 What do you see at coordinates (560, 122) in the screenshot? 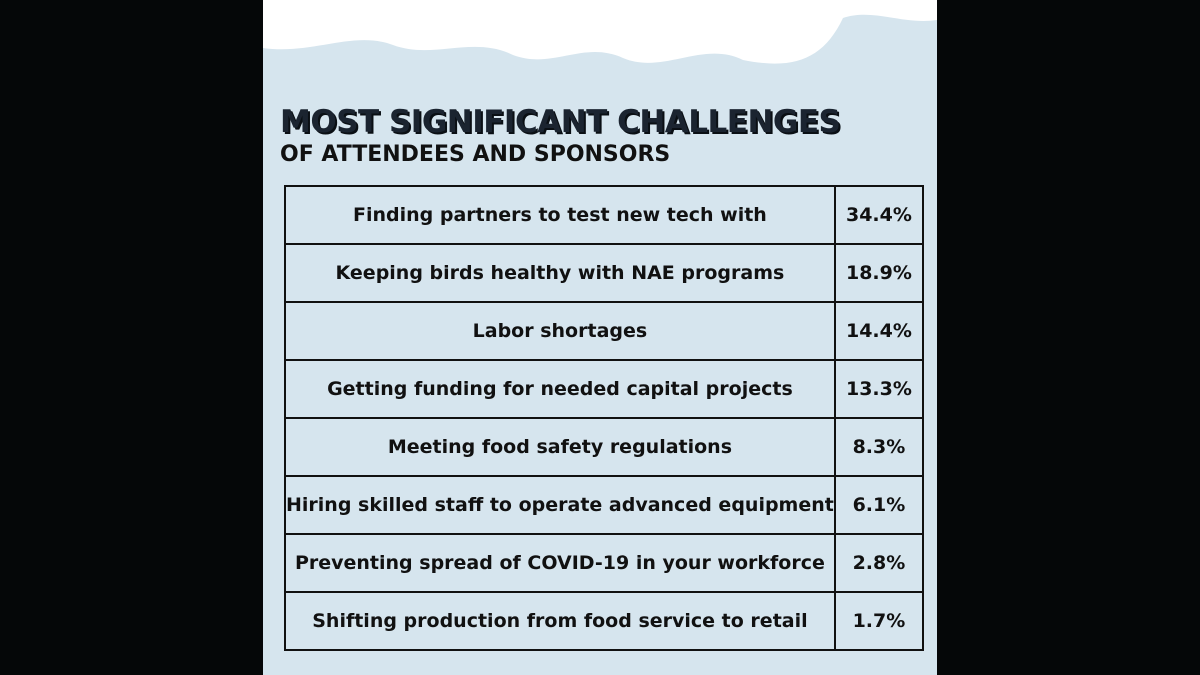
I see `title: MOST SIGNIFICANT CHALLENGES` at bounding box center [560, 122].